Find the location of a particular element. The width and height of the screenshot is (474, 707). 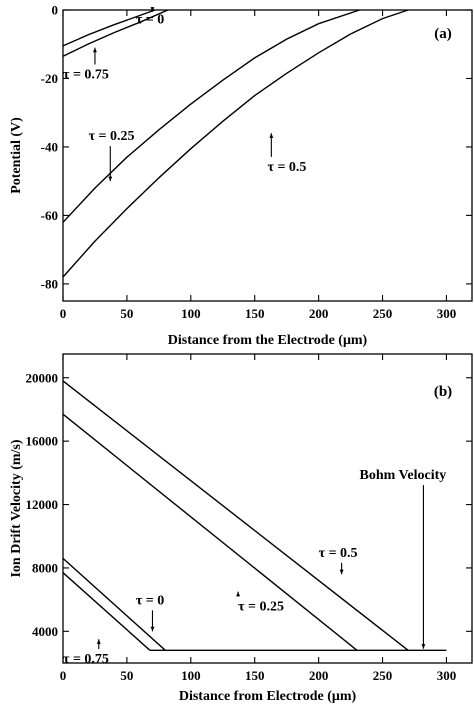

y-tick-label: 16000 is located at coordinates (42, 441).